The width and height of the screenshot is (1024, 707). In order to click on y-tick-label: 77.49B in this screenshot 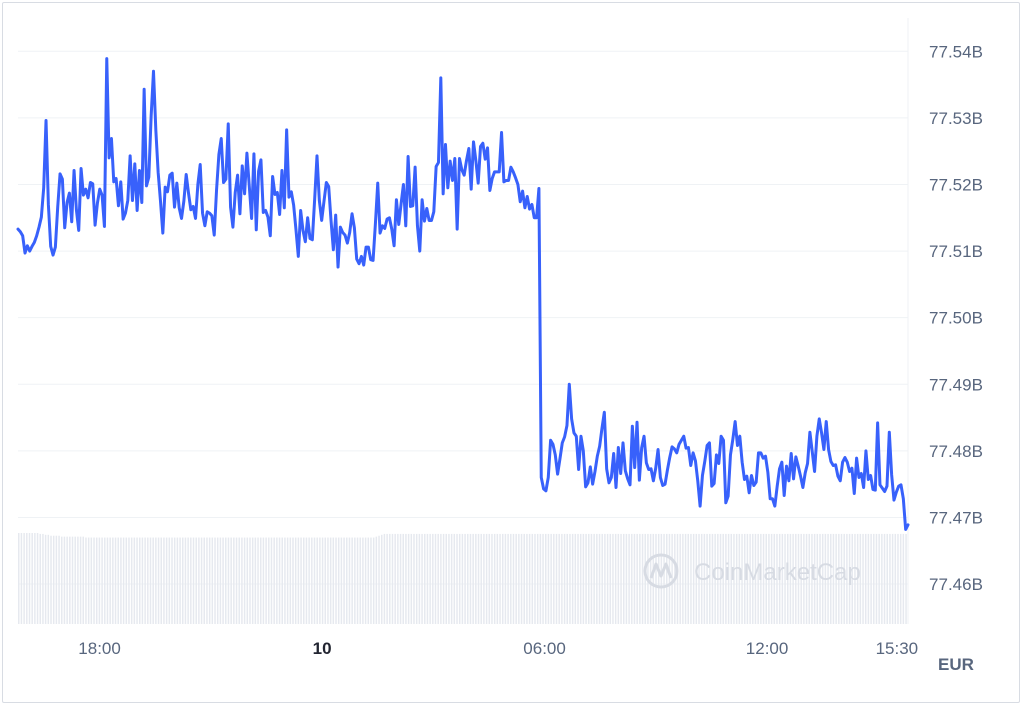, I will do `click(956, 384)`.